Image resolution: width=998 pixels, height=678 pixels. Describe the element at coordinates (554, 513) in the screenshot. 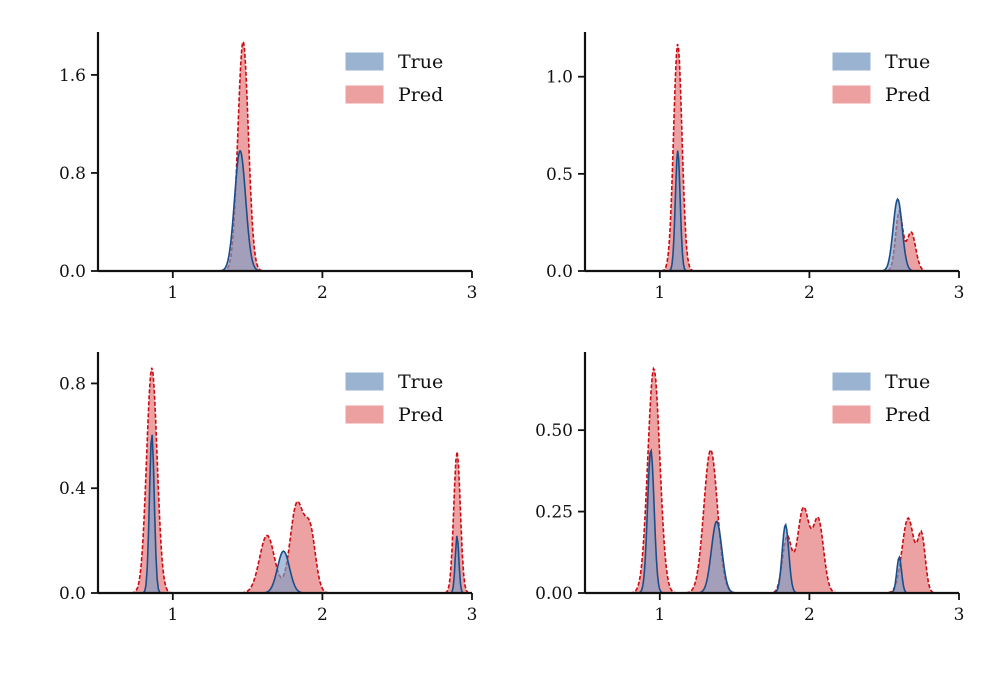

I see `y-tick-label: 0.25` at that location.